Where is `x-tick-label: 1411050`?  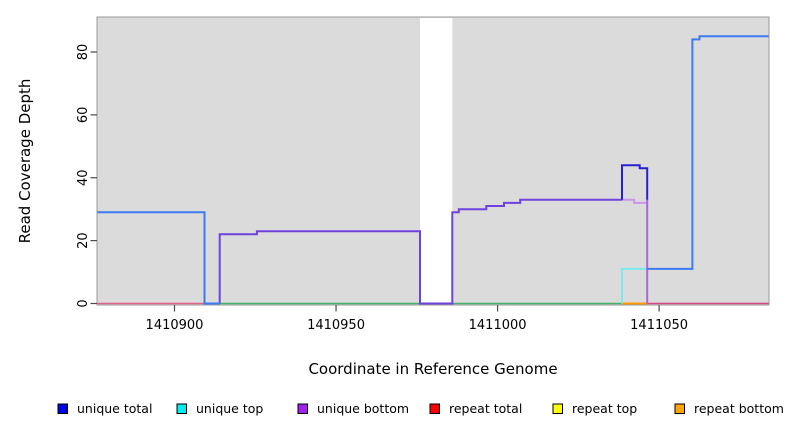 x-tick-label: 1411050 is located at coordinates (659, 325).